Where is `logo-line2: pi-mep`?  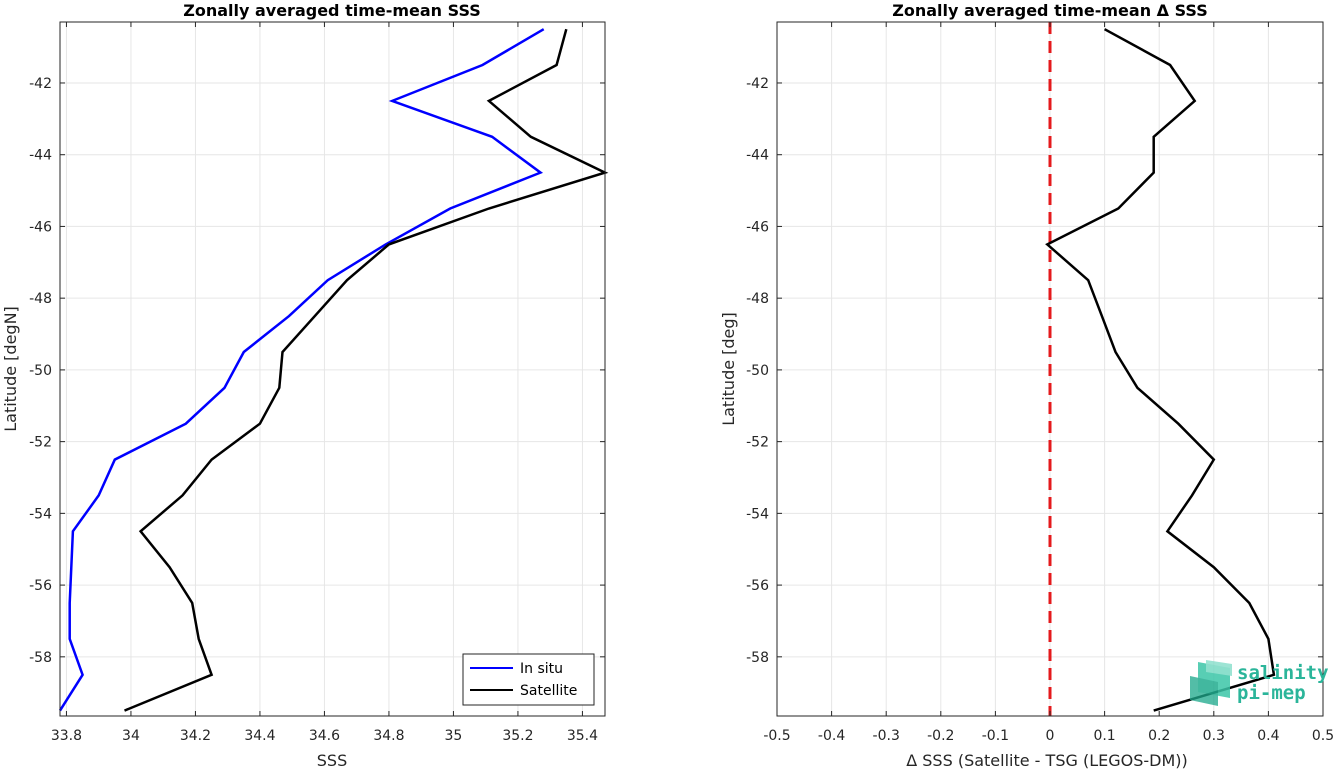
logo-line2: pi-mep is located at coordinates (1271, 693).